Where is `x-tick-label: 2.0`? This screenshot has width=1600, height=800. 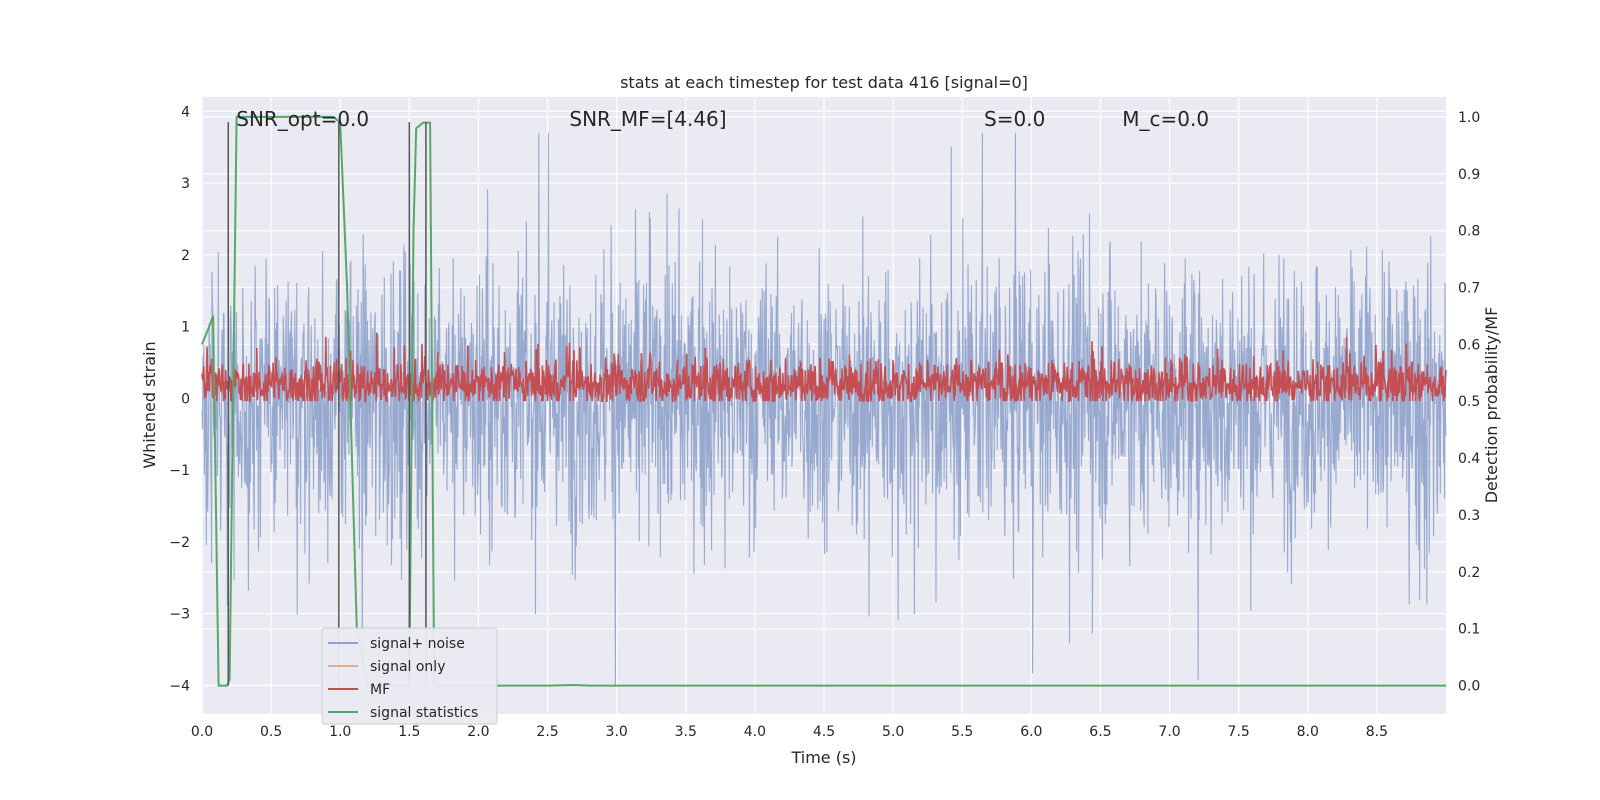
x-tick-label: 2.0 is located at coordinates (478, 732).